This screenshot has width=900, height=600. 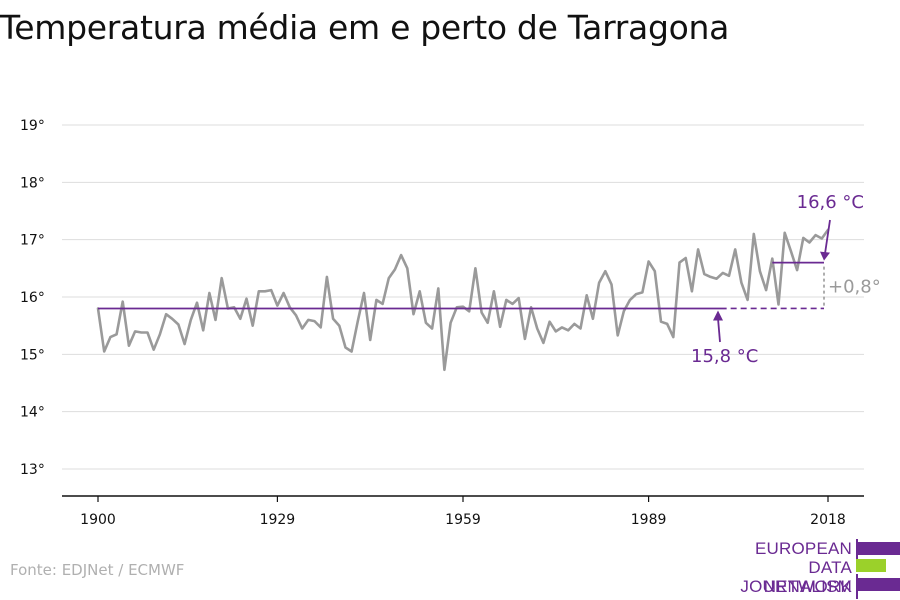 I want to click on x-tick-label: 1900, so click(x=98, y=520).